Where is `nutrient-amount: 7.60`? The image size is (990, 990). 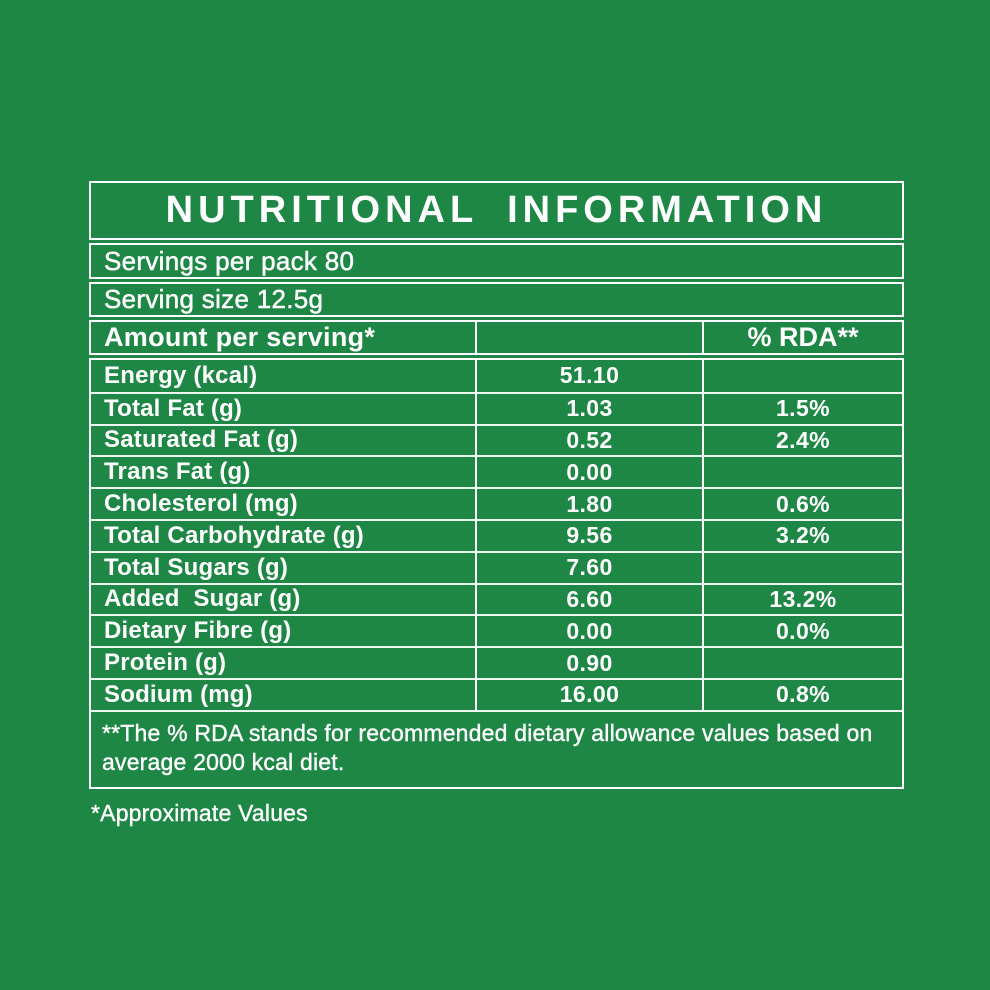
nutrient-amount: 7.60 is located at coordinates (588, 567).